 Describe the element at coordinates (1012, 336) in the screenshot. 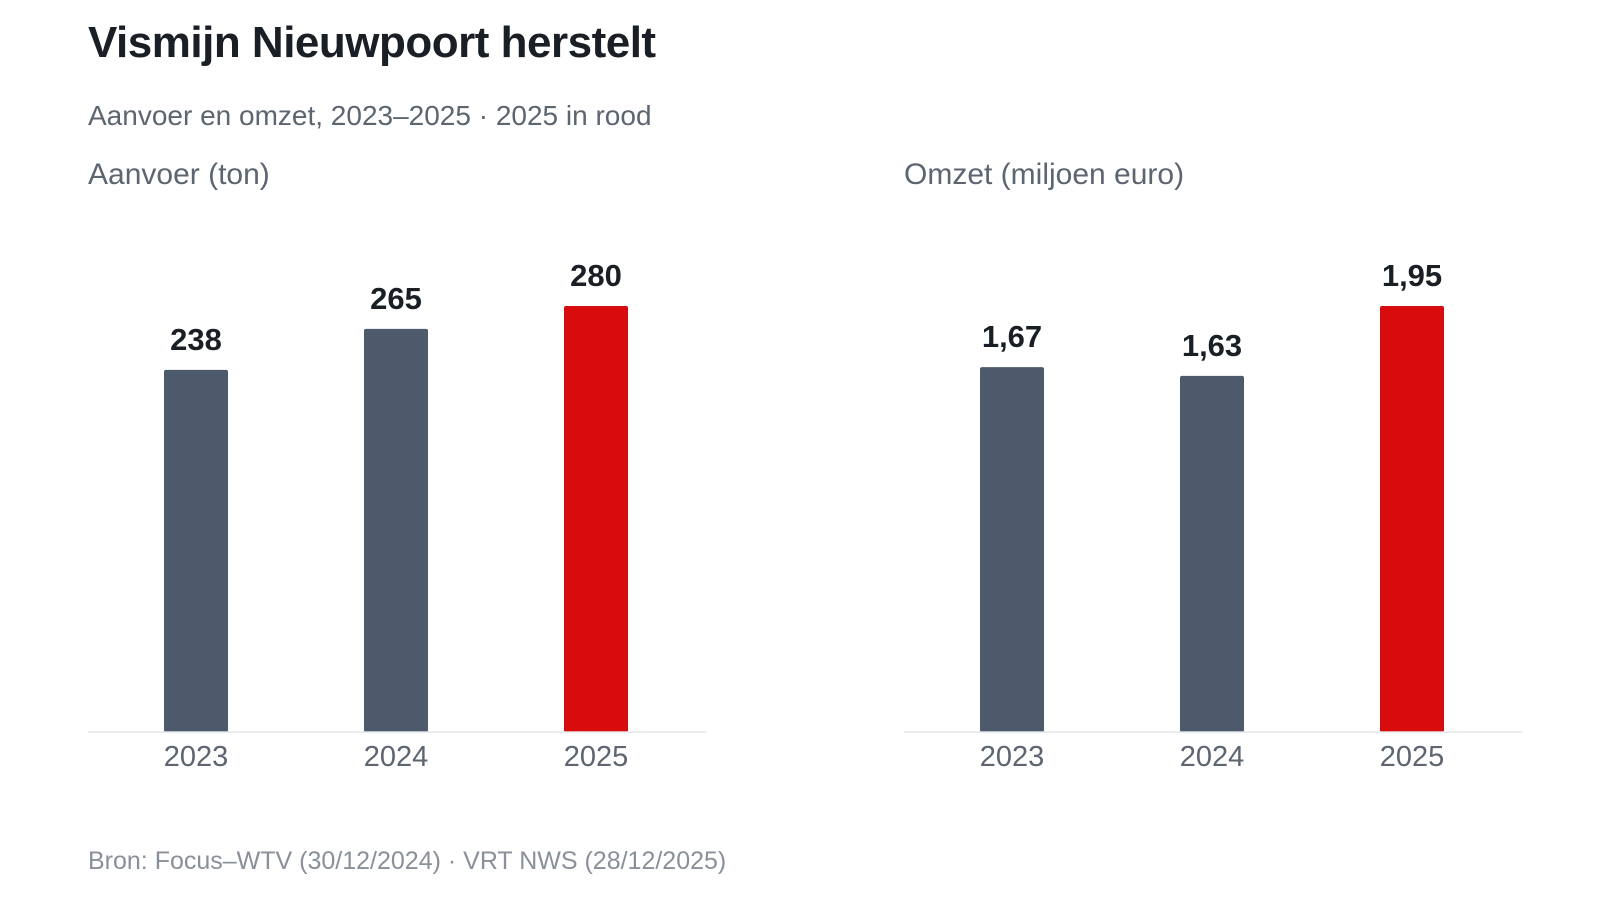

I see `value-label-2023: 1,67` at that location.